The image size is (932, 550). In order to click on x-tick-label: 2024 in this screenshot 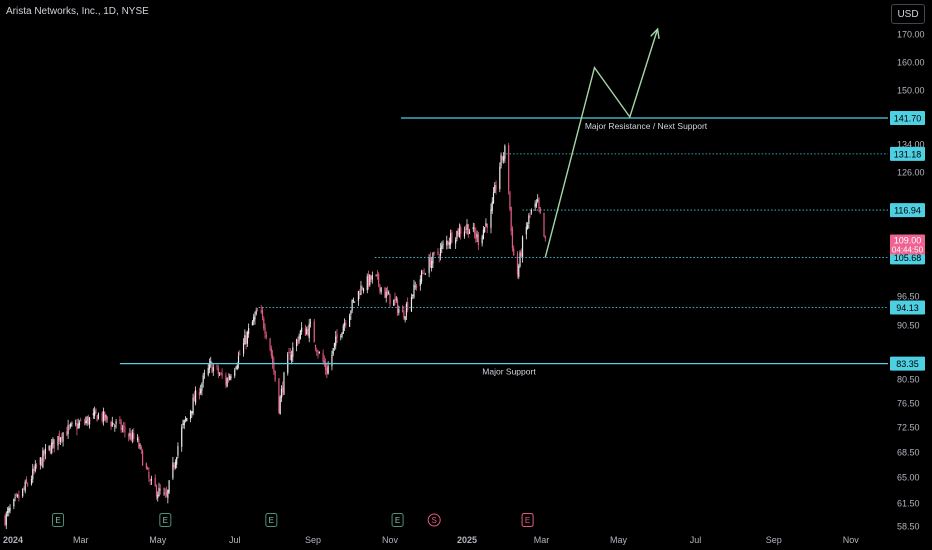, I will do `click(13, 540)`.